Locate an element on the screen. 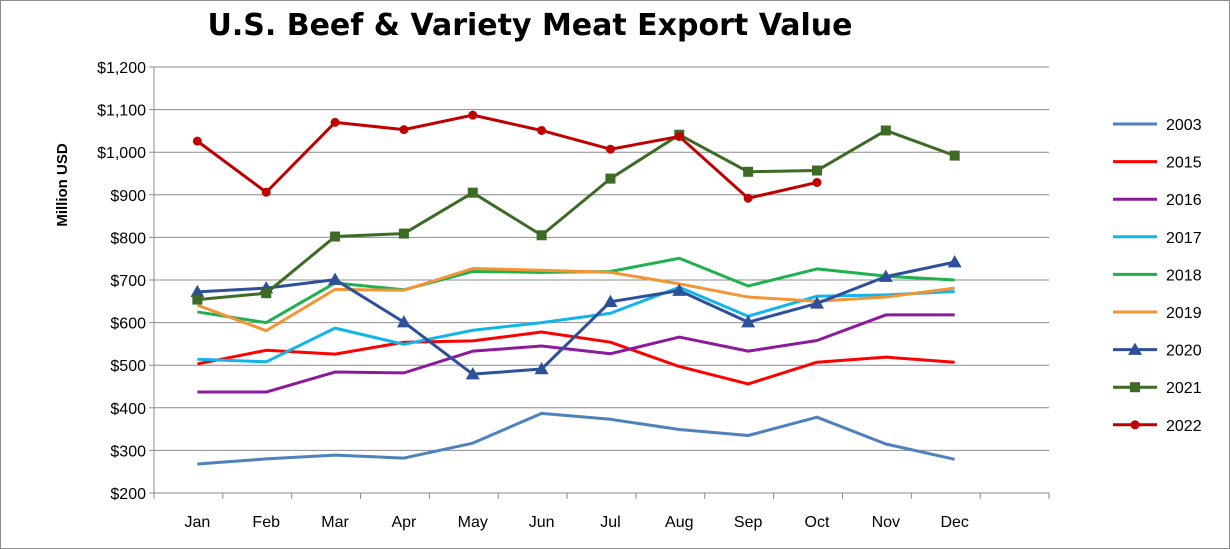 The image size is (1230, 549). x-tick-label: Sep is located at coordinates (748, 522).